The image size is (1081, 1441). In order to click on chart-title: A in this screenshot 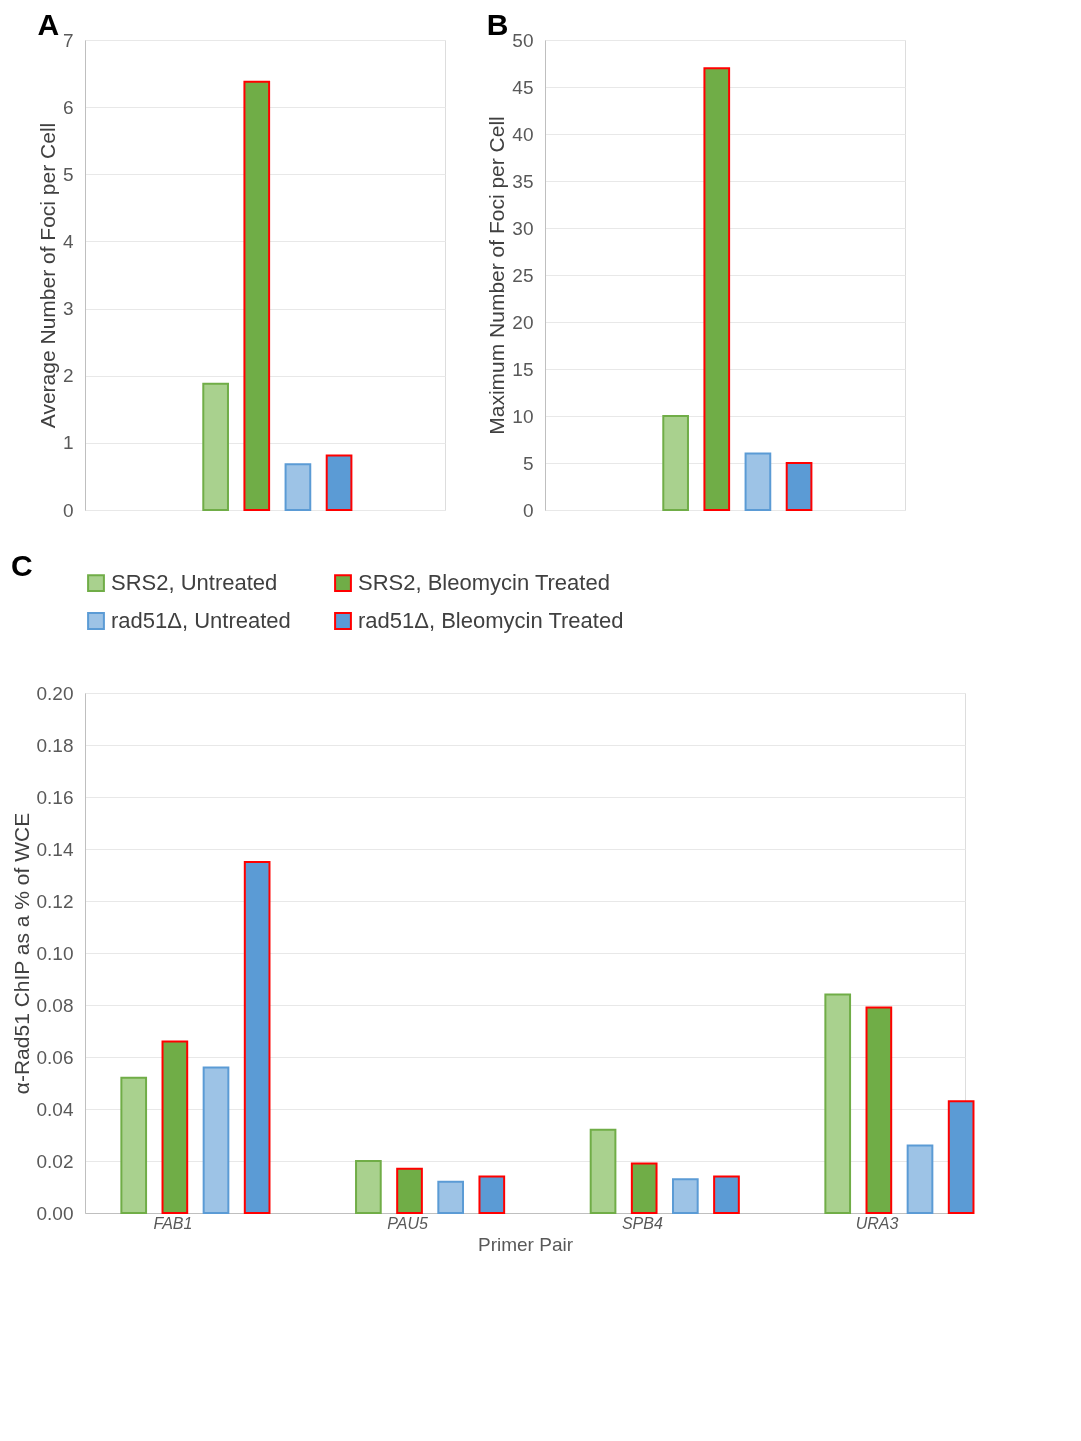, I will do `click(48, 24)`.